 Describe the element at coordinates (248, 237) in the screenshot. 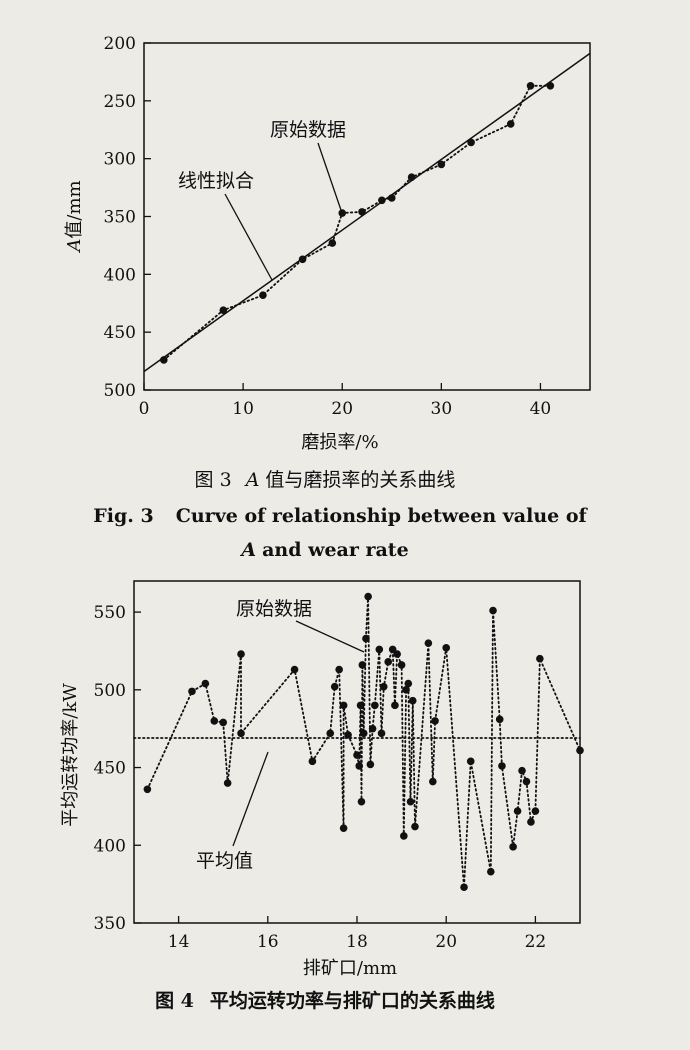

I see `fig3-annotation-fit-leader` at that location.